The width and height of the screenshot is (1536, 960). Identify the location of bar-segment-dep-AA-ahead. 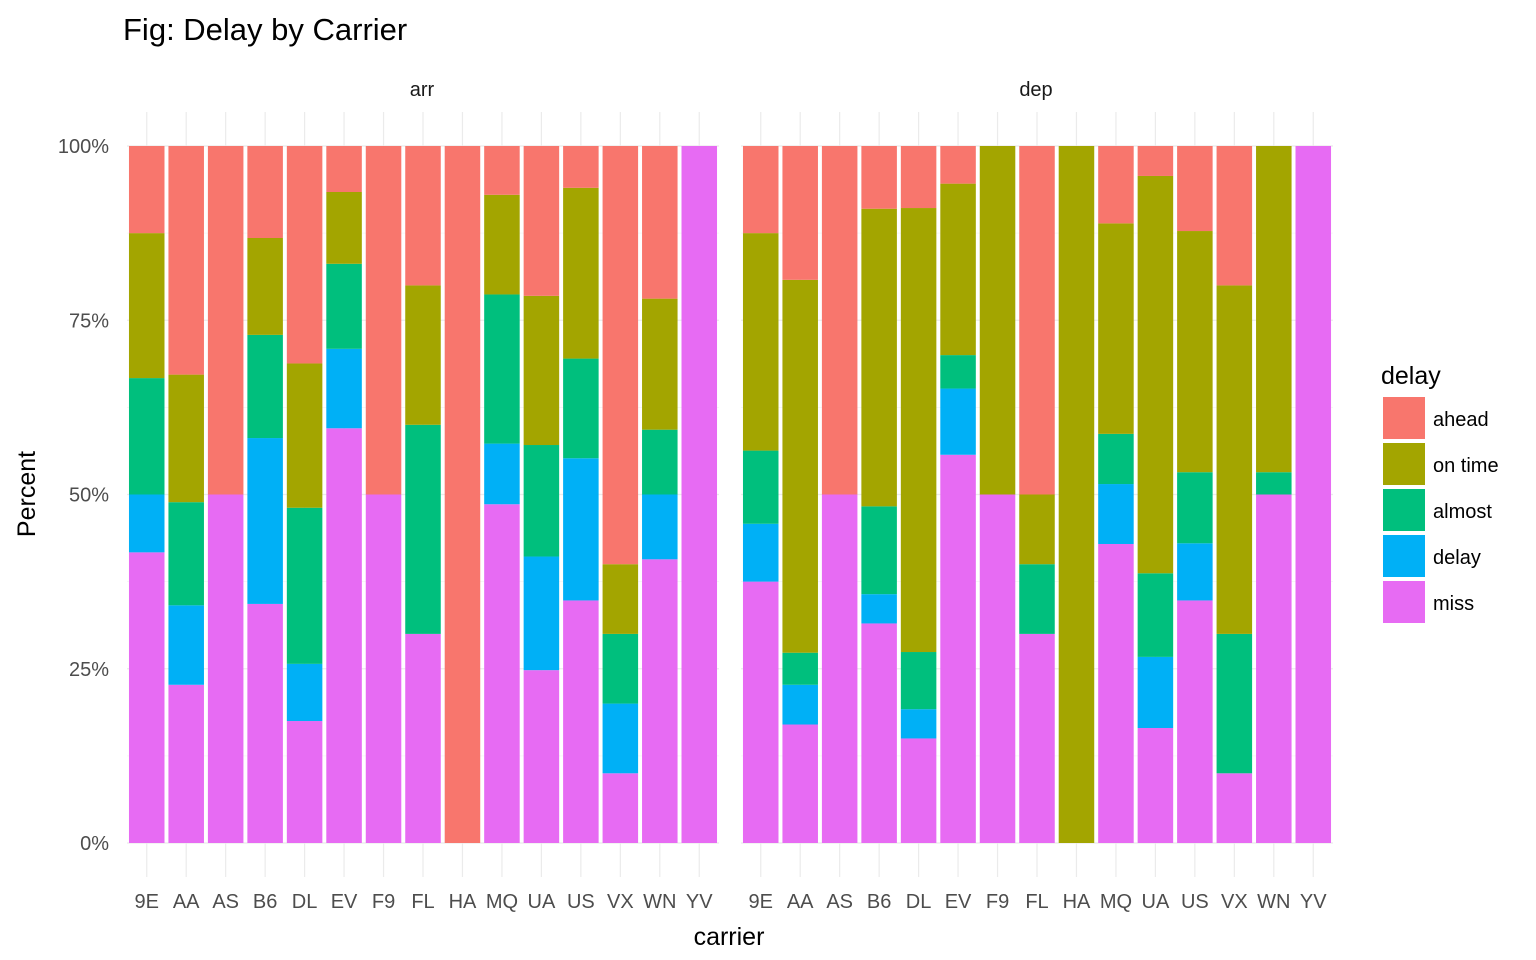
(800, 213).